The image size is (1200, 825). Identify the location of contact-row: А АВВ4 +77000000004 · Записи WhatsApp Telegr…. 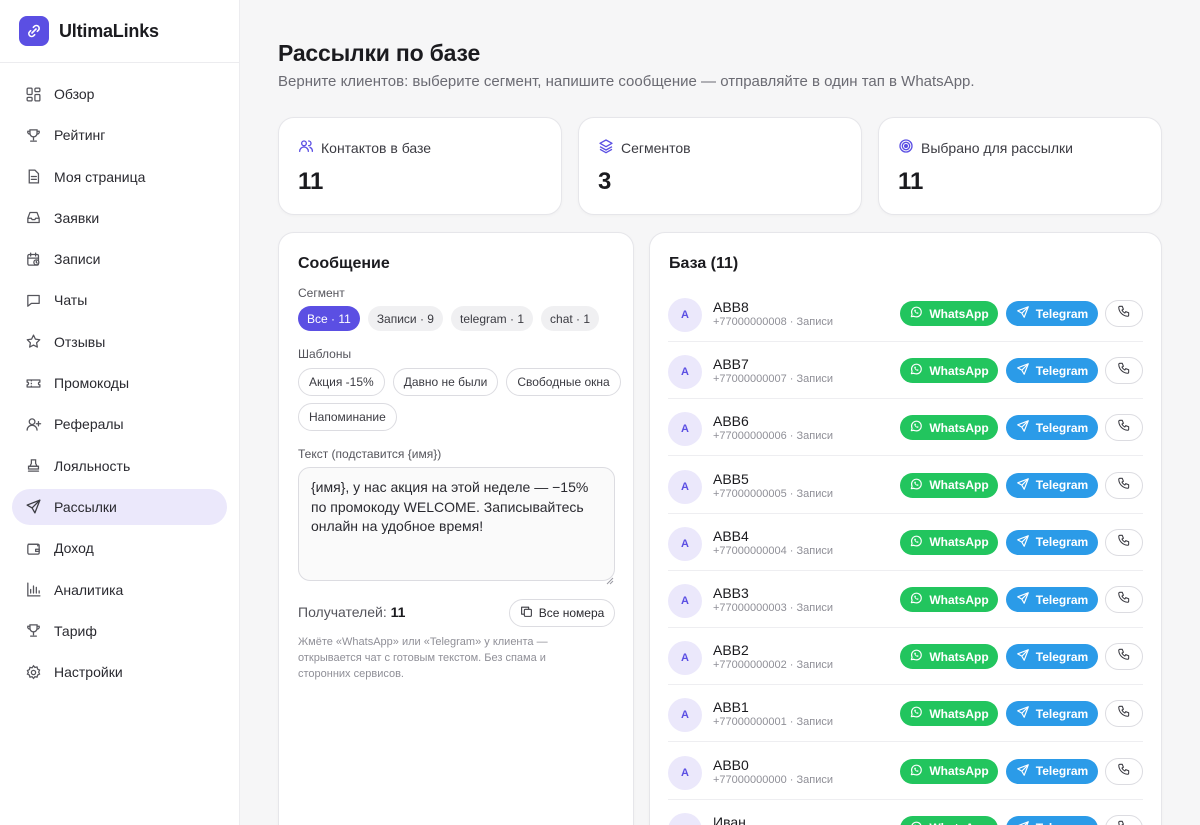
(905, 542).